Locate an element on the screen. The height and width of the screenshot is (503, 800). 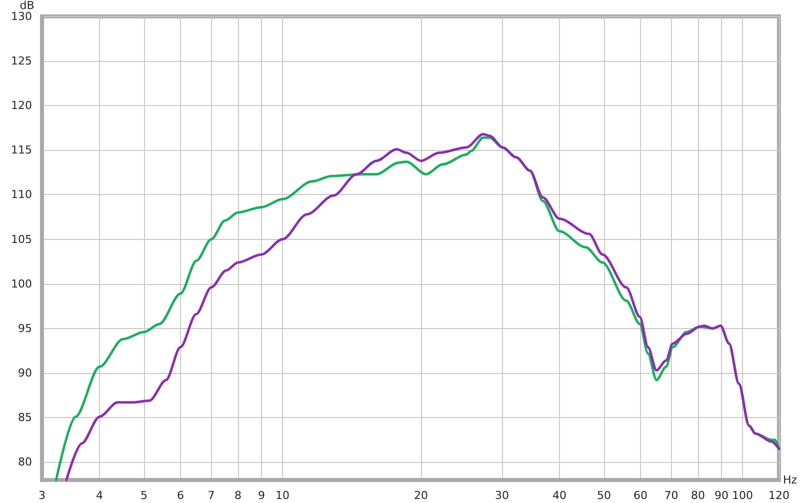
y-tick-label: 95 is located at coordinates (25, 328).